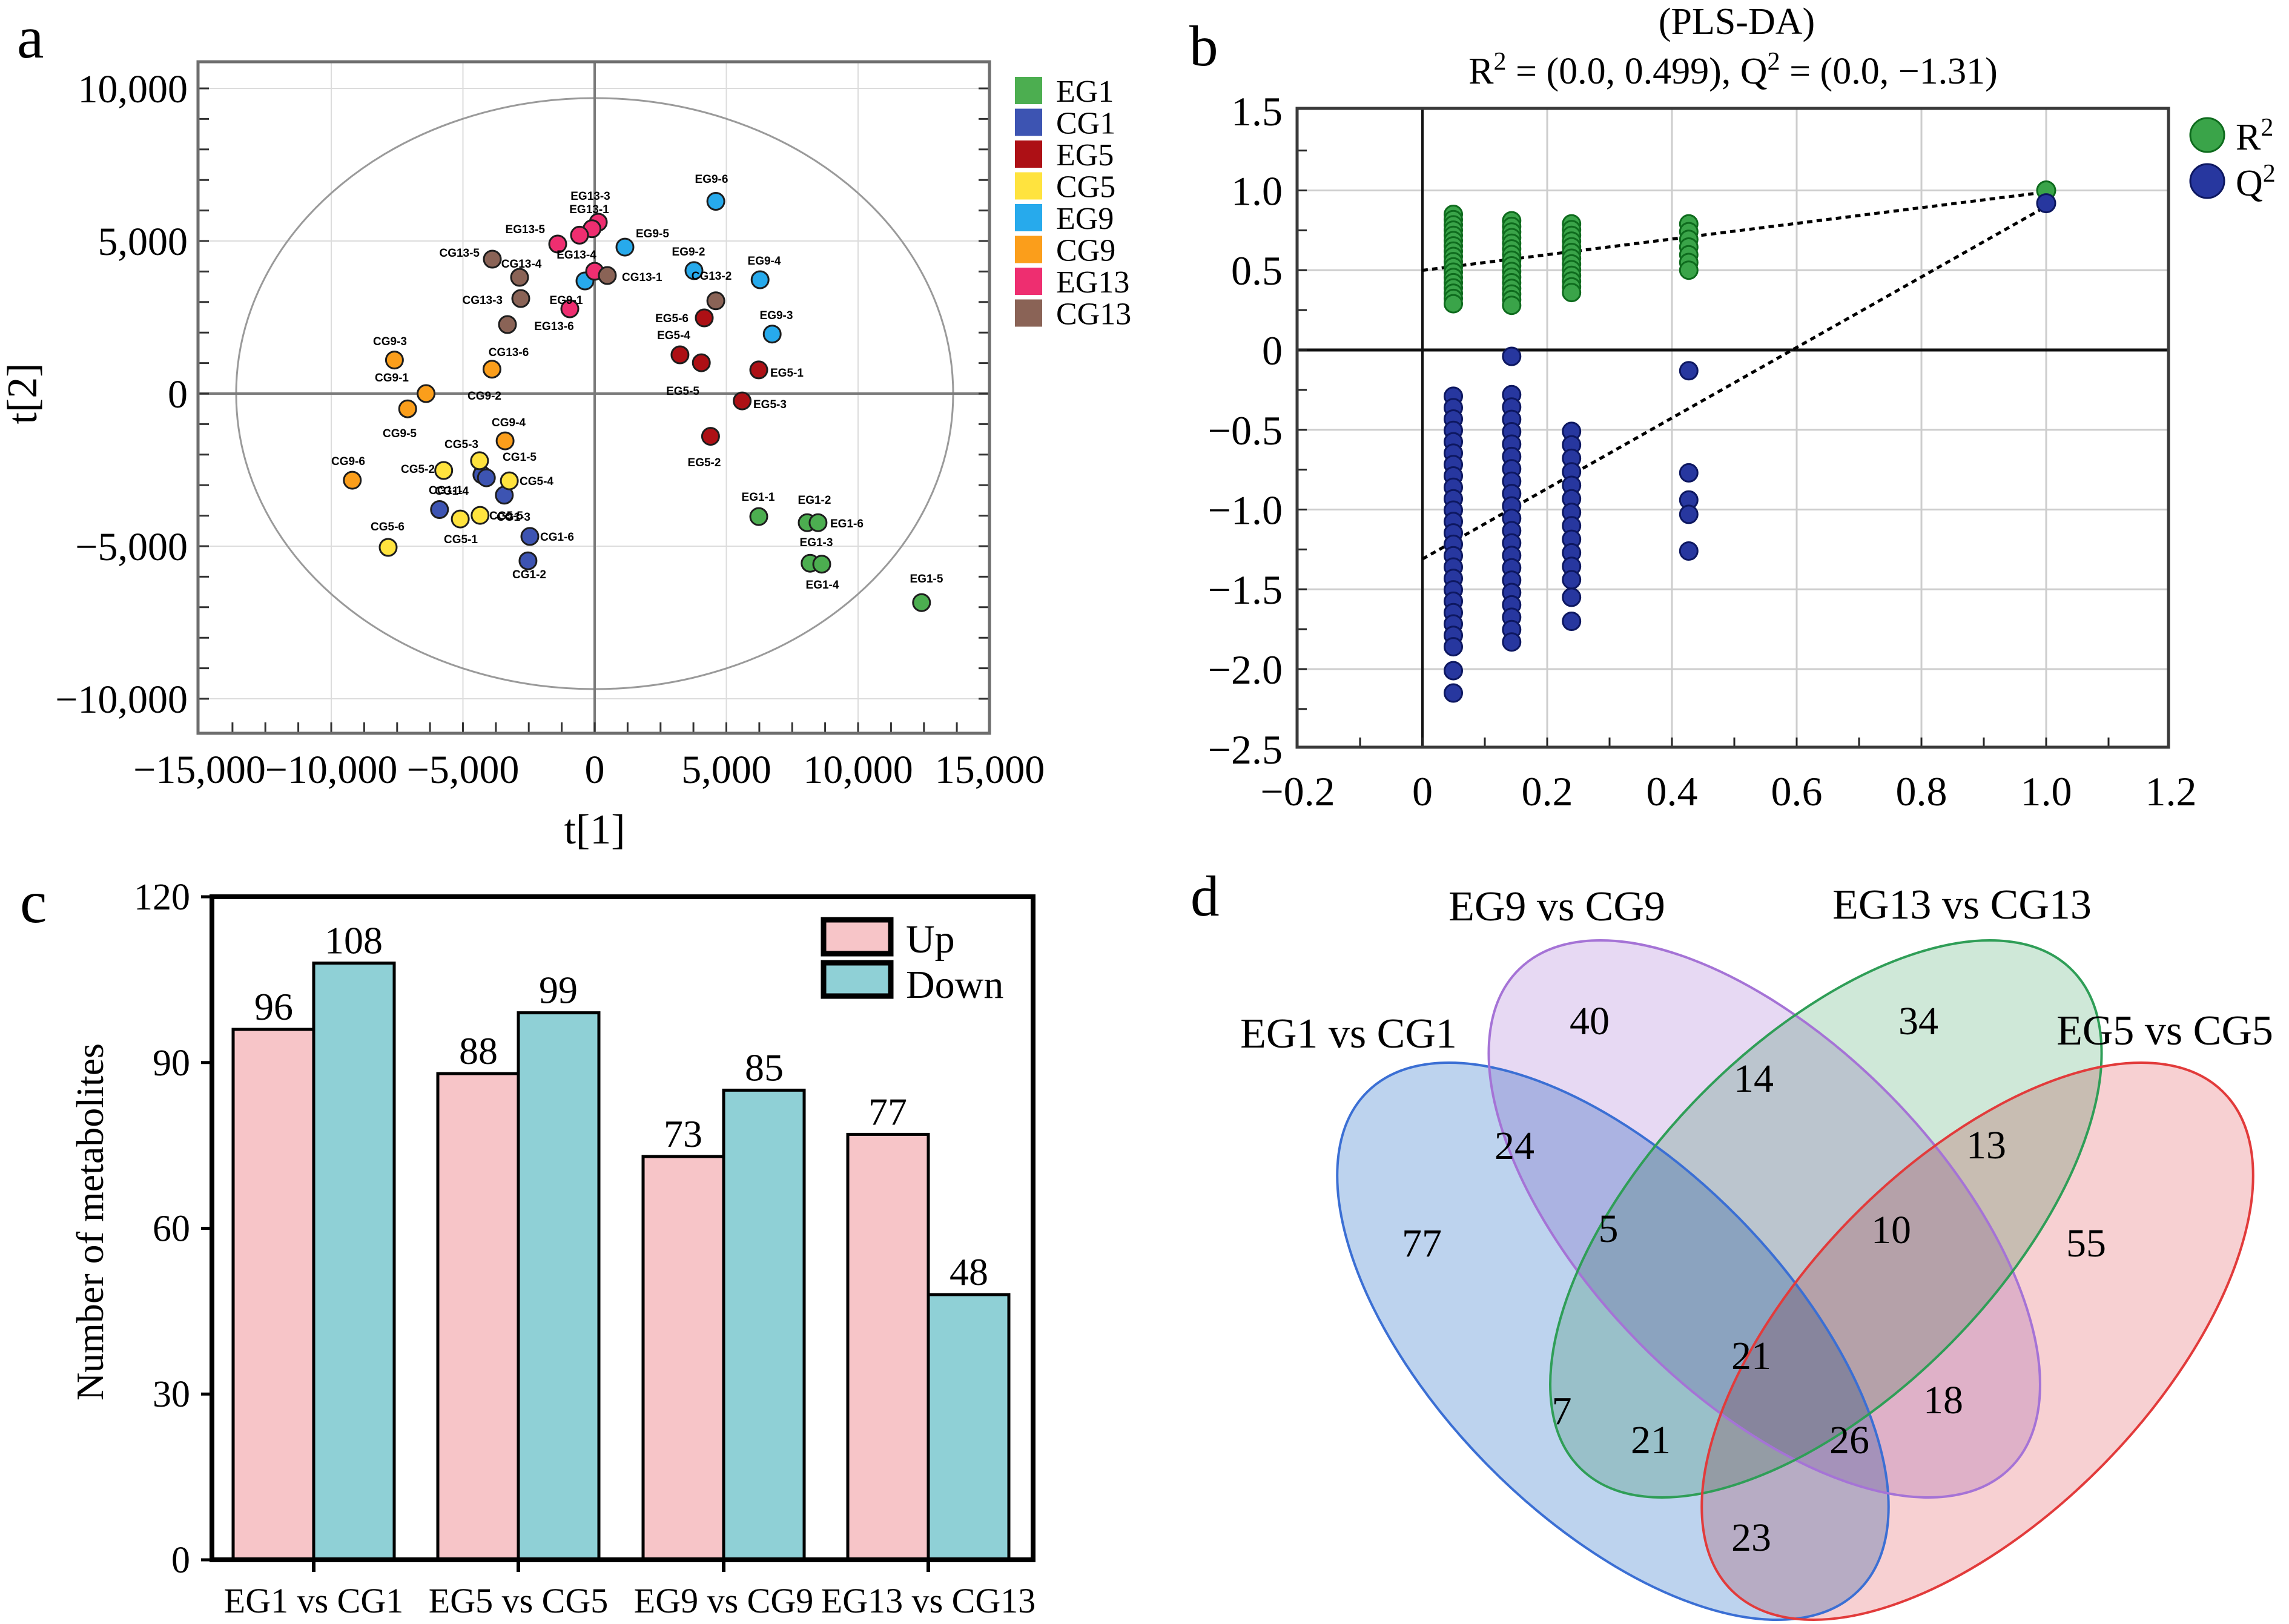  What do you see at coordinates (642, 277) in the screenshot?
I see `svg-text: CG13-1` at bounding box center [642, 277].